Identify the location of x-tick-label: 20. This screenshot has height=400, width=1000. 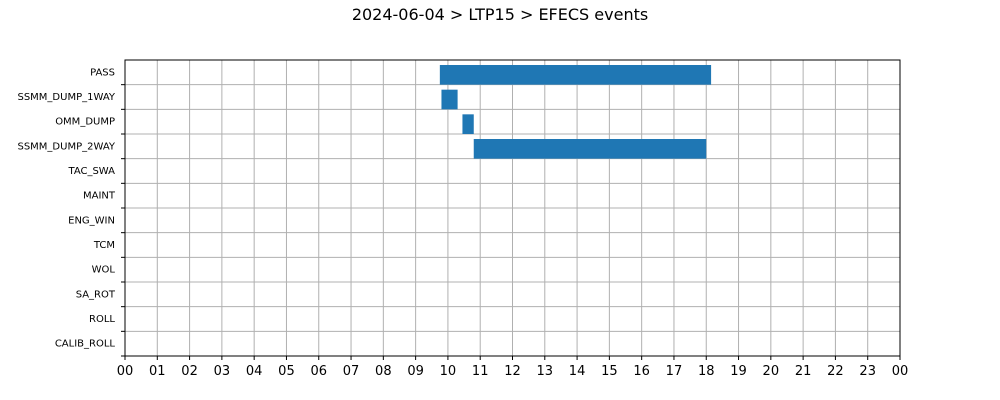
(771, 371).